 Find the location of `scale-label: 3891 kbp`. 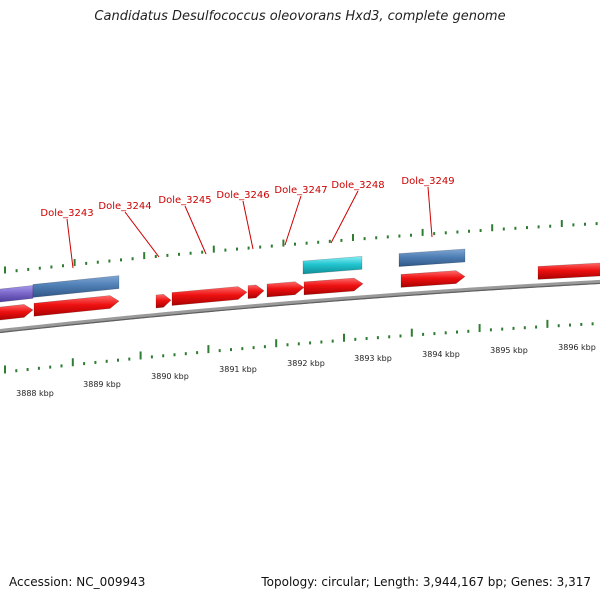

scale-label: 3891 kbp is located at coordinates (238, 369).